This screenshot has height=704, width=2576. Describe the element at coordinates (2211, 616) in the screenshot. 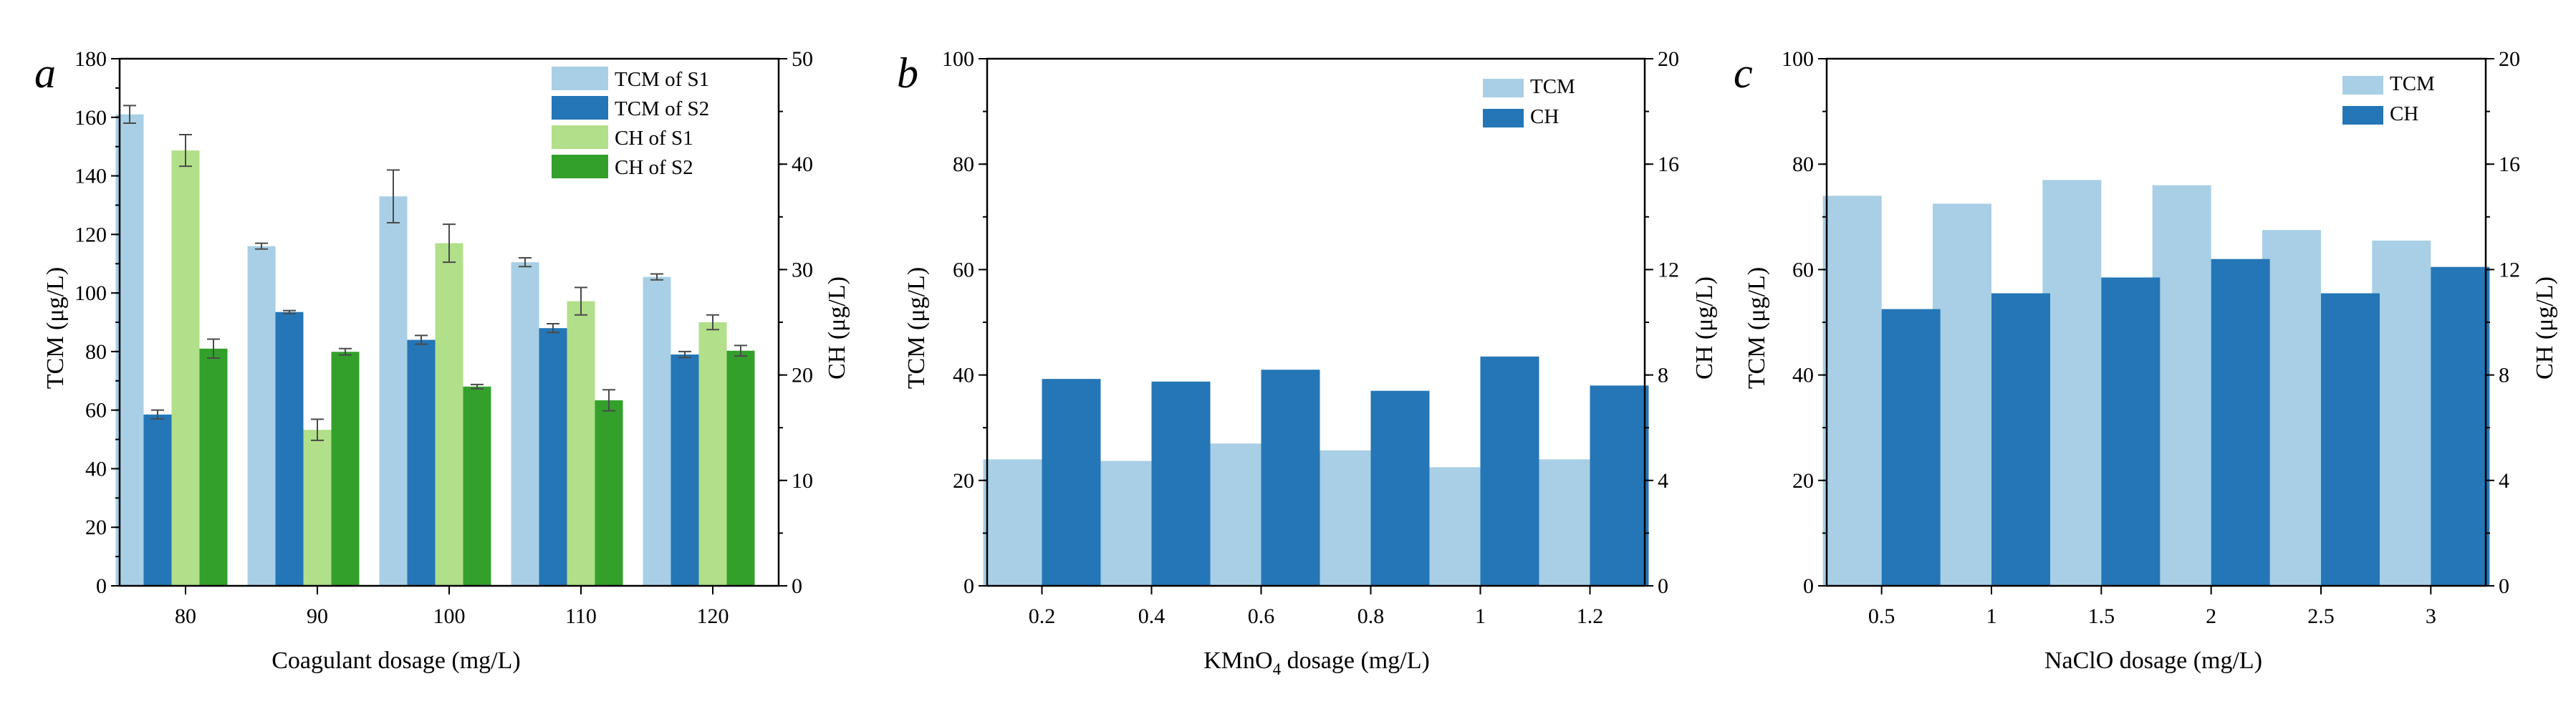

I see `x-tick-label: 2` at that location.